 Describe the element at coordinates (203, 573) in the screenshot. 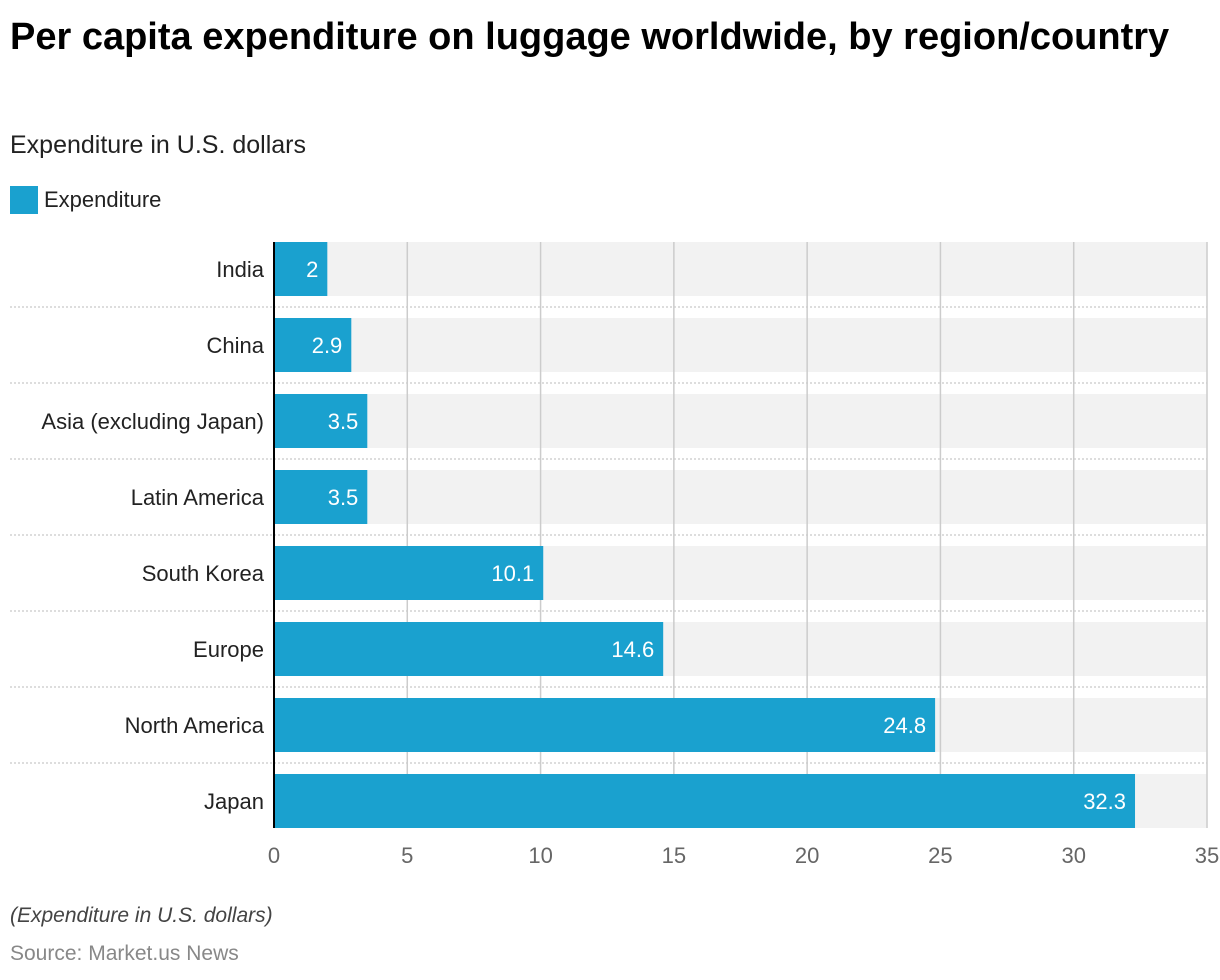

I see `category-label: South Korea` at that location.